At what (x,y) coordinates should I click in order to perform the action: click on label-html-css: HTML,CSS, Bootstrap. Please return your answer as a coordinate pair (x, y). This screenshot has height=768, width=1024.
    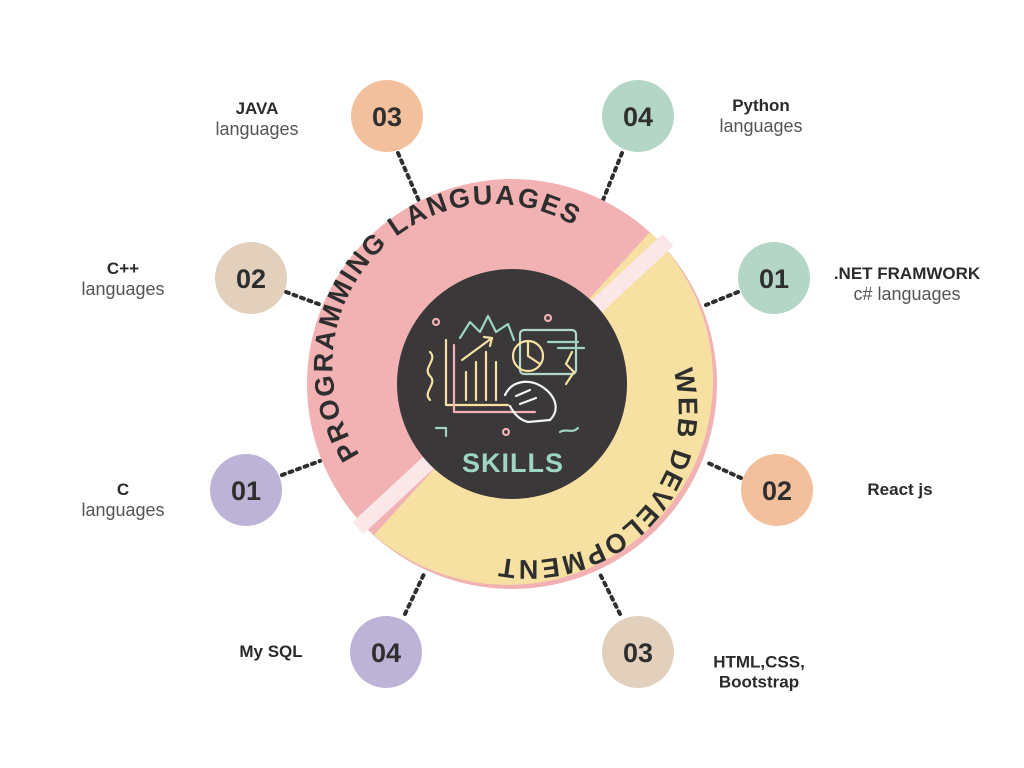
    Looking at the image, I should click on (759, 671).